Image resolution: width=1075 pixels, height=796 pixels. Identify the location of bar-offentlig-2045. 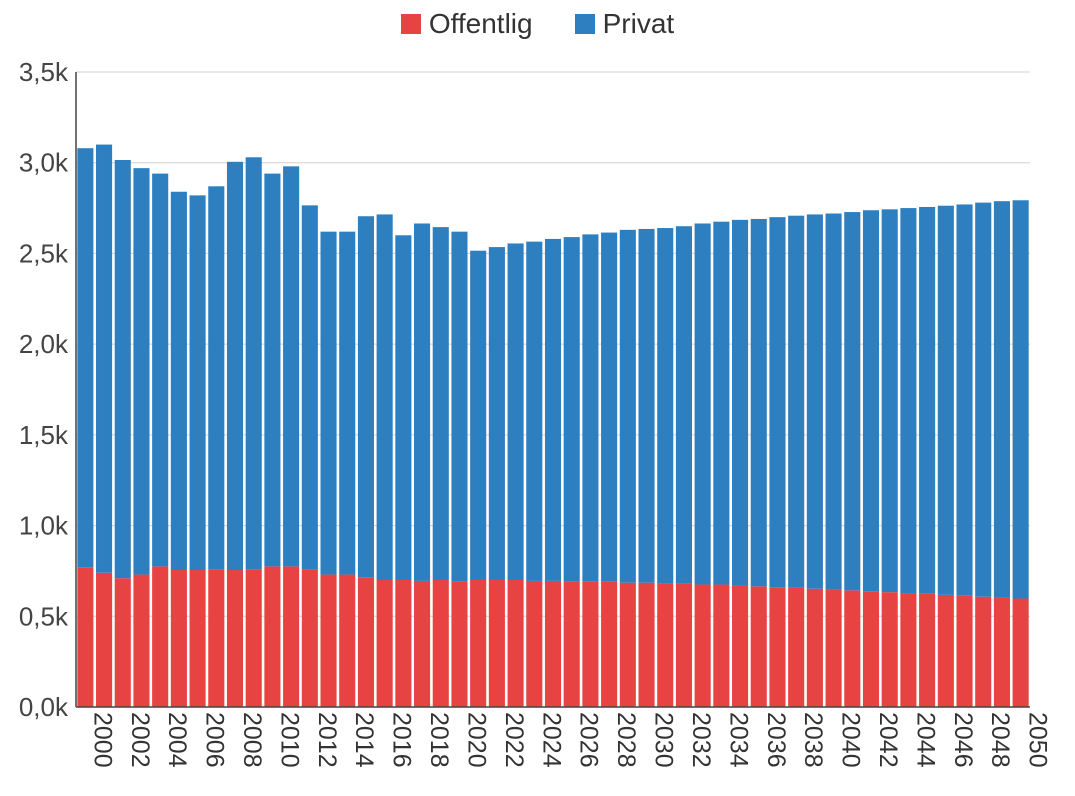
(927, 650).